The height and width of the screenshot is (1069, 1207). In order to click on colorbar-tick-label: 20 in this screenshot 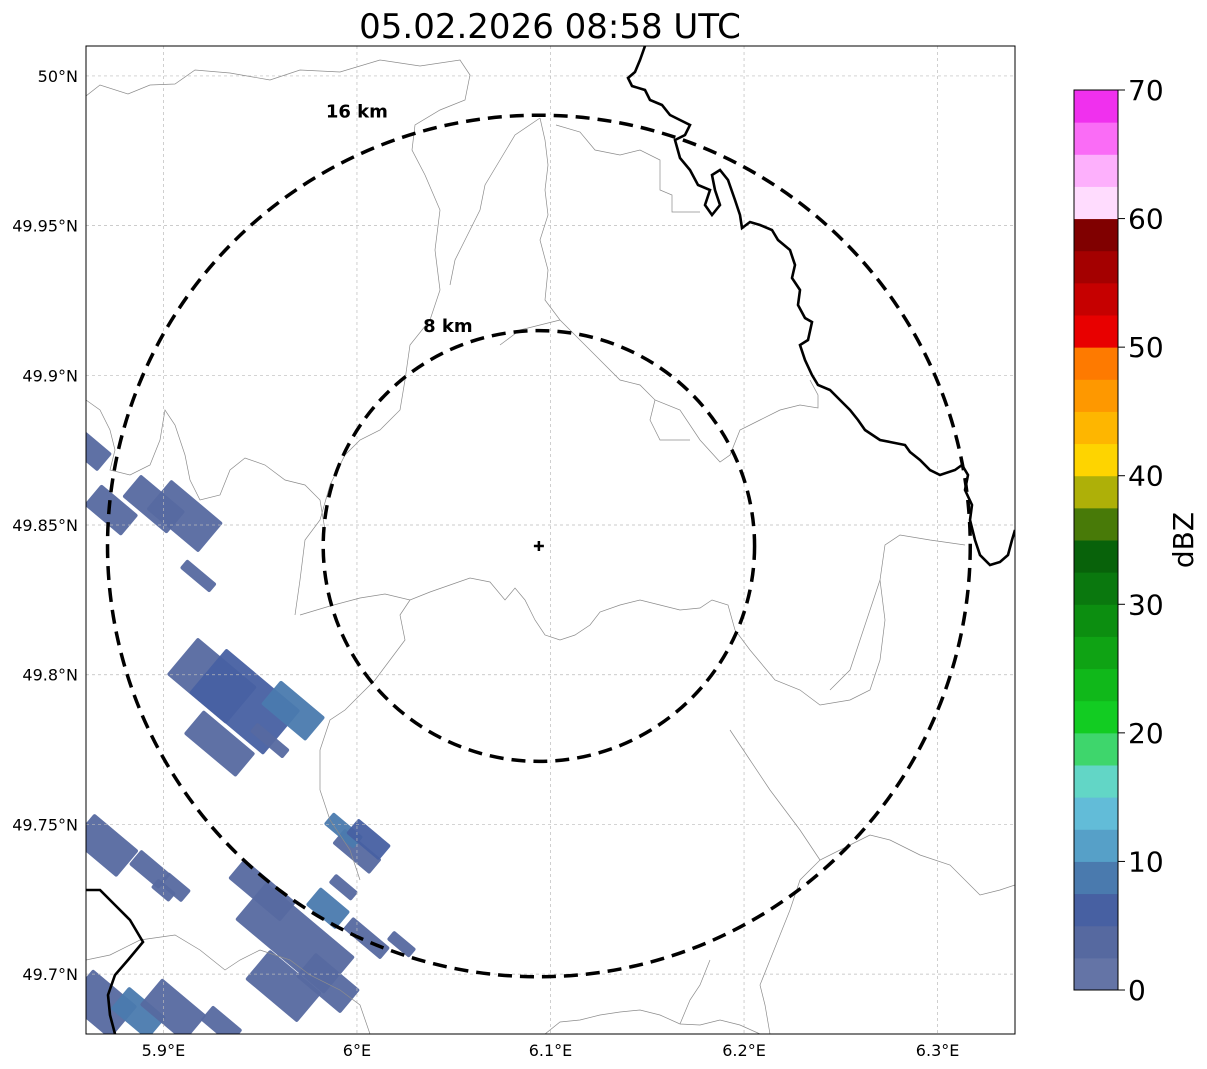, I will do `click(1146, 733)`.